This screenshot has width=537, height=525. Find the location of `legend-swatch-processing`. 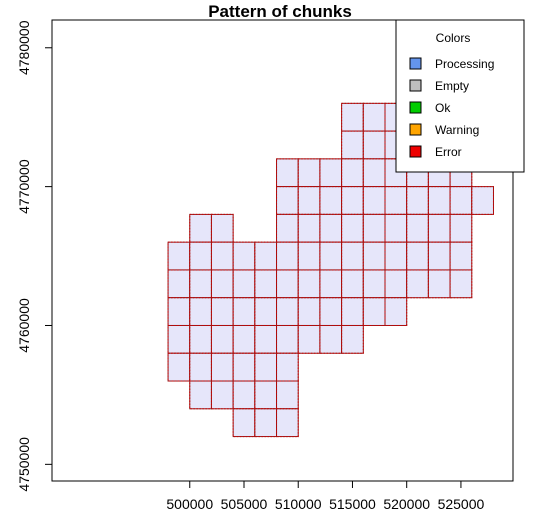

legend-swatch-processing is located at coordinates (415, 63).